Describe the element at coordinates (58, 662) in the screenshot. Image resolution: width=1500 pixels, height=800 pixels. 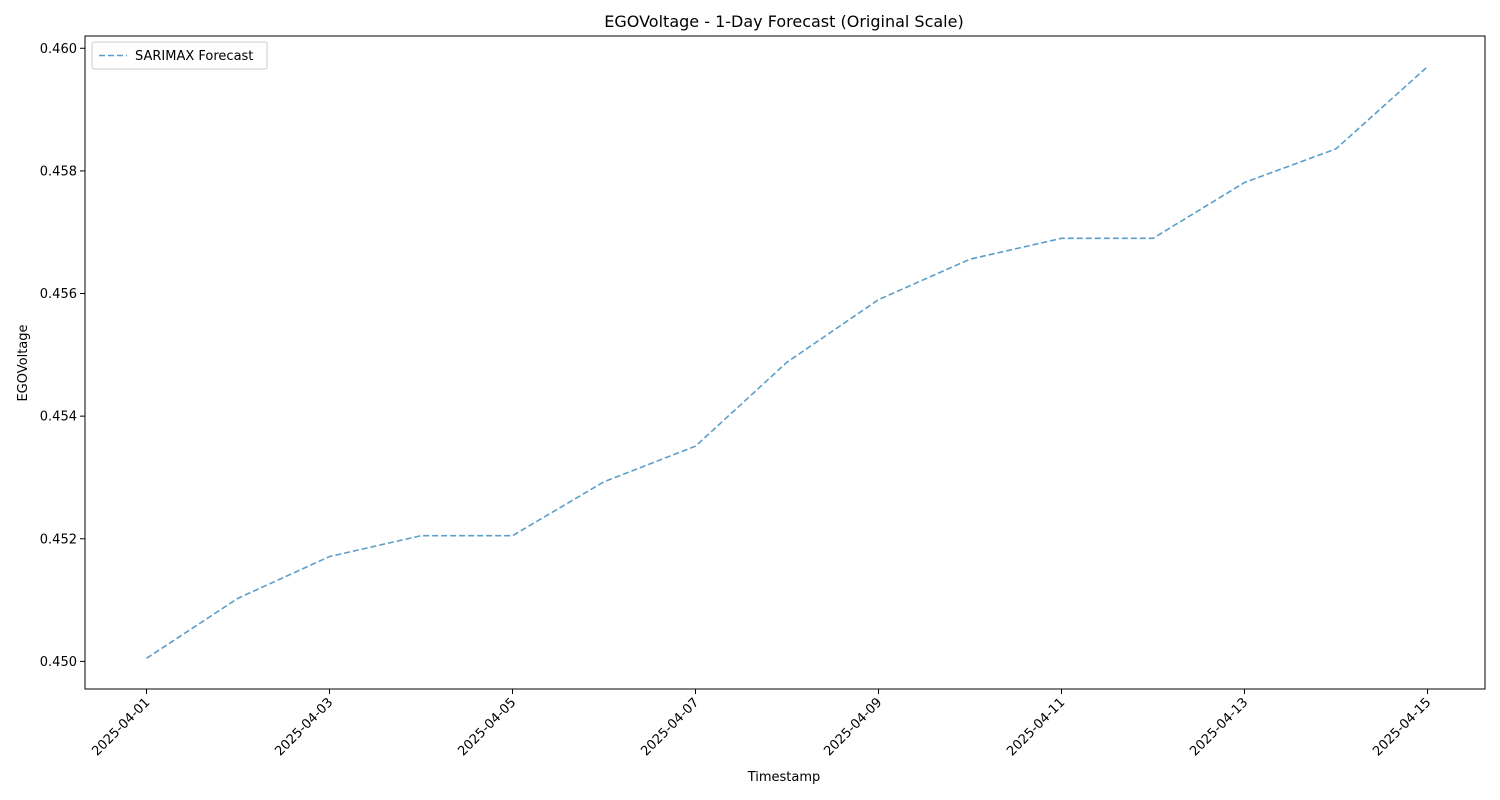
I see `y-tick-label: 0.450` at that location.